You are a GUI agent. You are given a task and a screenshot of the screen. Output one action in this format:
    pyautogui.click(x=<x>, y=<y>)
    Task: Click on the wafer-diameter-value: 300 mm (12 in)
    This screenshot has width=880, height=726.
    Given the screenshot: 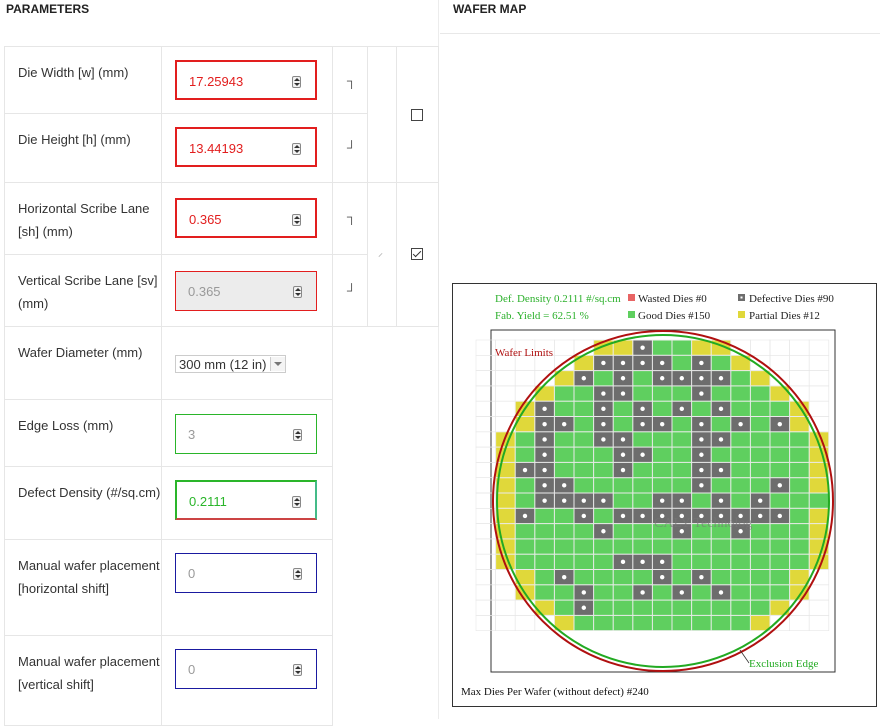 What is the action you would take?
    pyautogui.click(x=223, y=364)
    